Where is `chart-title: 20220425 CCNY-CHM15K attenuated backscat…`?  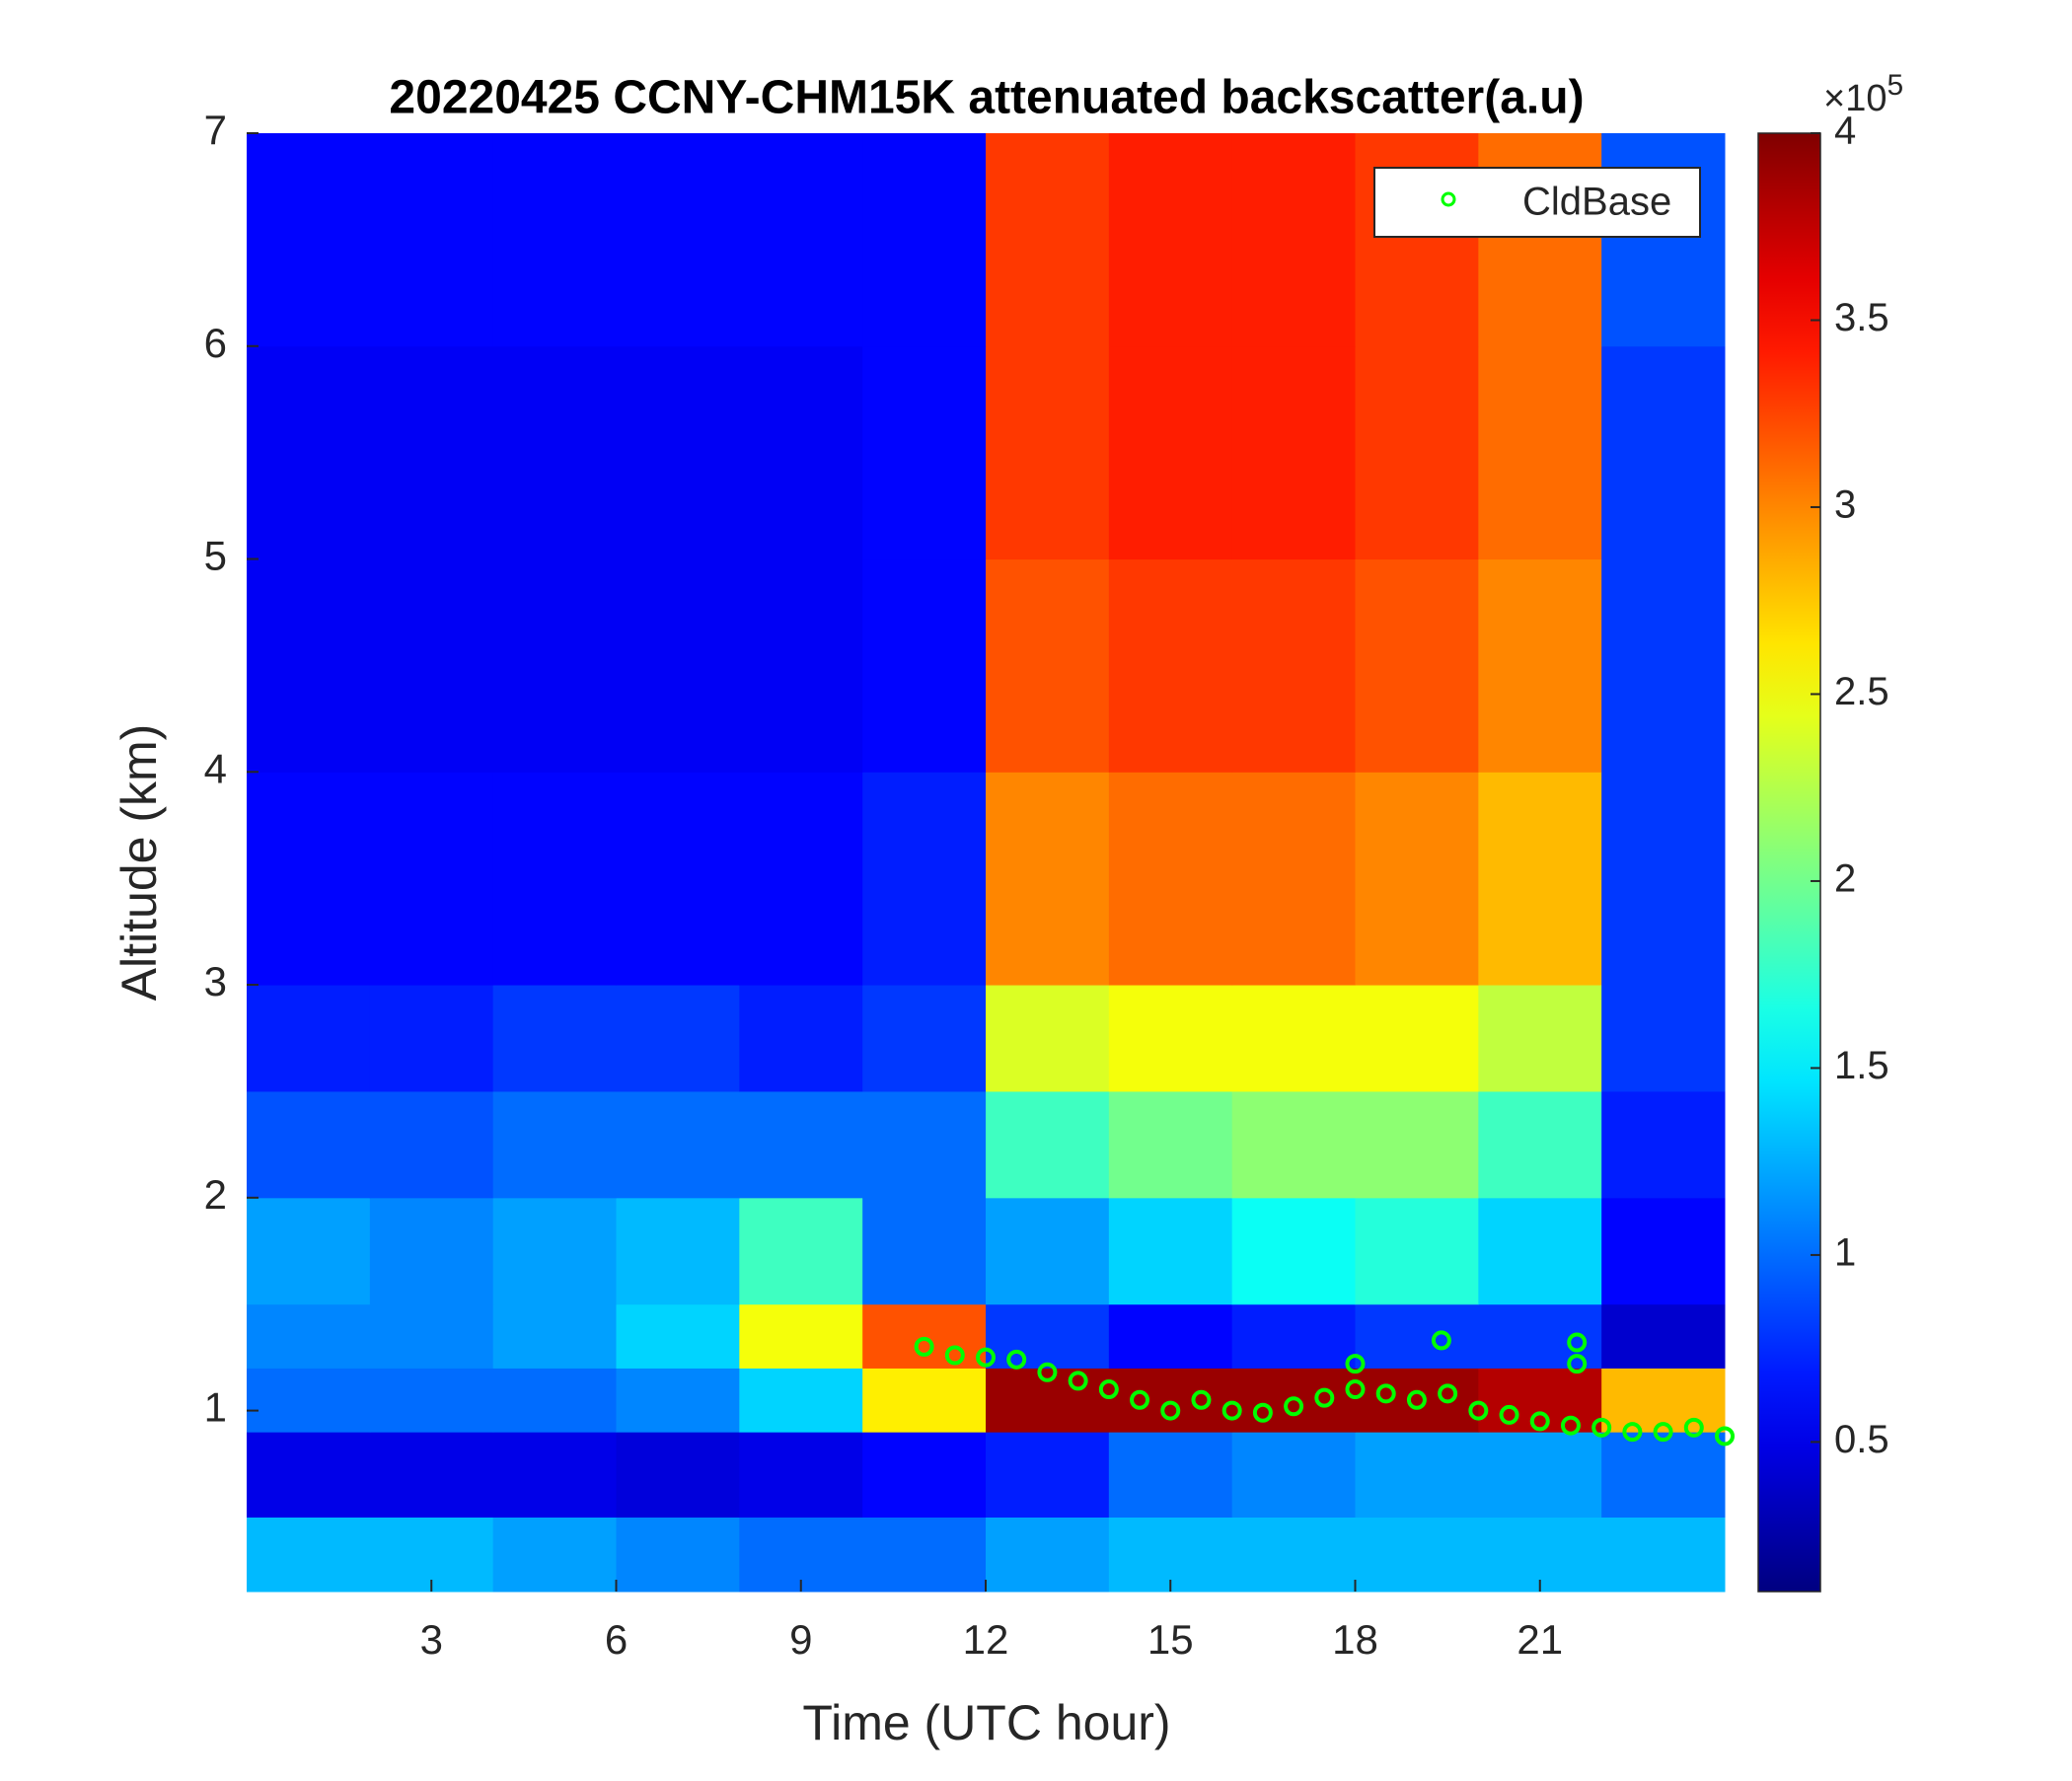 chart-title: 20220425 CCNY-CHM15K attenuated backscat… is located at coordinates (987, 98).